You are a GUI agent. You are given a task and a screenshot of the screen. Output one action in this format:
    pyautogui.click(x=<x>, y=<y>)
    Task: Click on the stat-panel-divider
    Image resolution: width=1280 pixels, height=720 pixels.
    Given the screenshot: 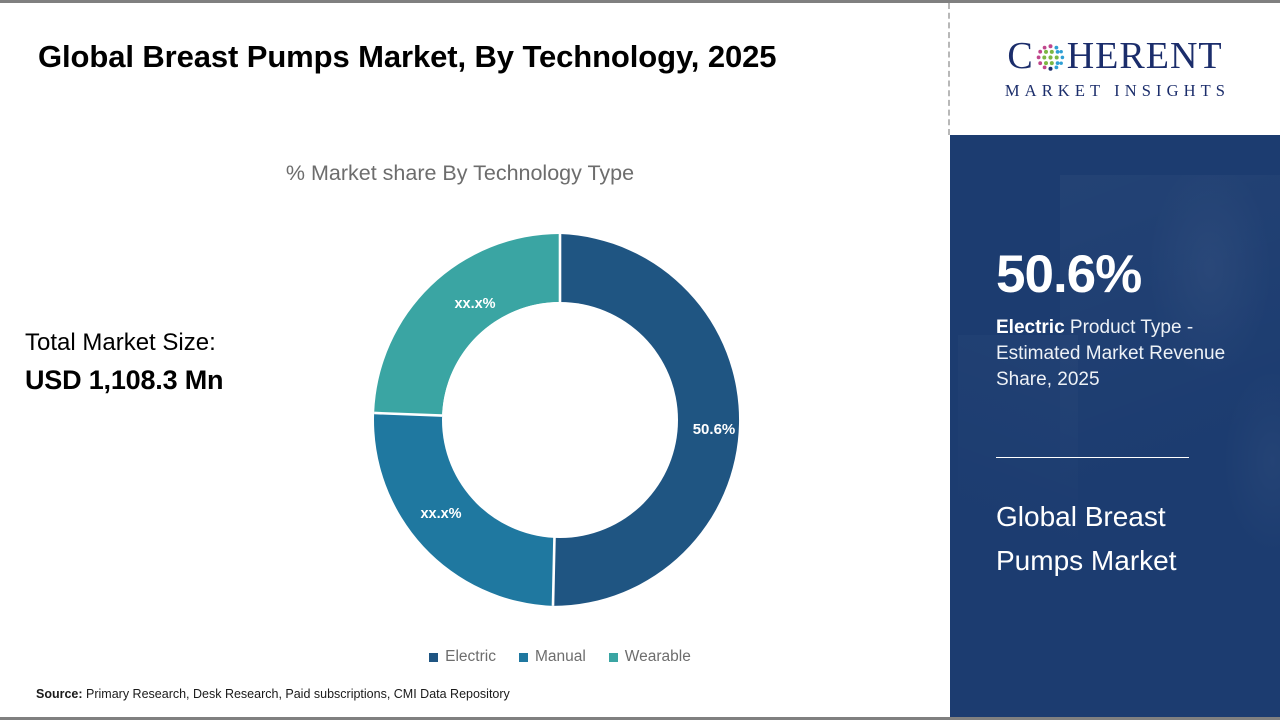 What is the action you would take?
    pyautogui.click(x=1092, y=457)
    